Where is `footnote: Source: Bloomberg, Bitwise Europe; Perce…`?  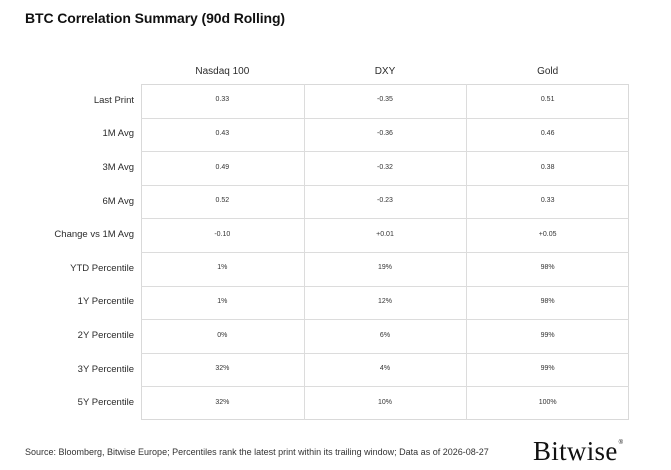 footnote: Source: Bloomberg, Bitwise Europe; Perce… is located at coordinates (257, 452).